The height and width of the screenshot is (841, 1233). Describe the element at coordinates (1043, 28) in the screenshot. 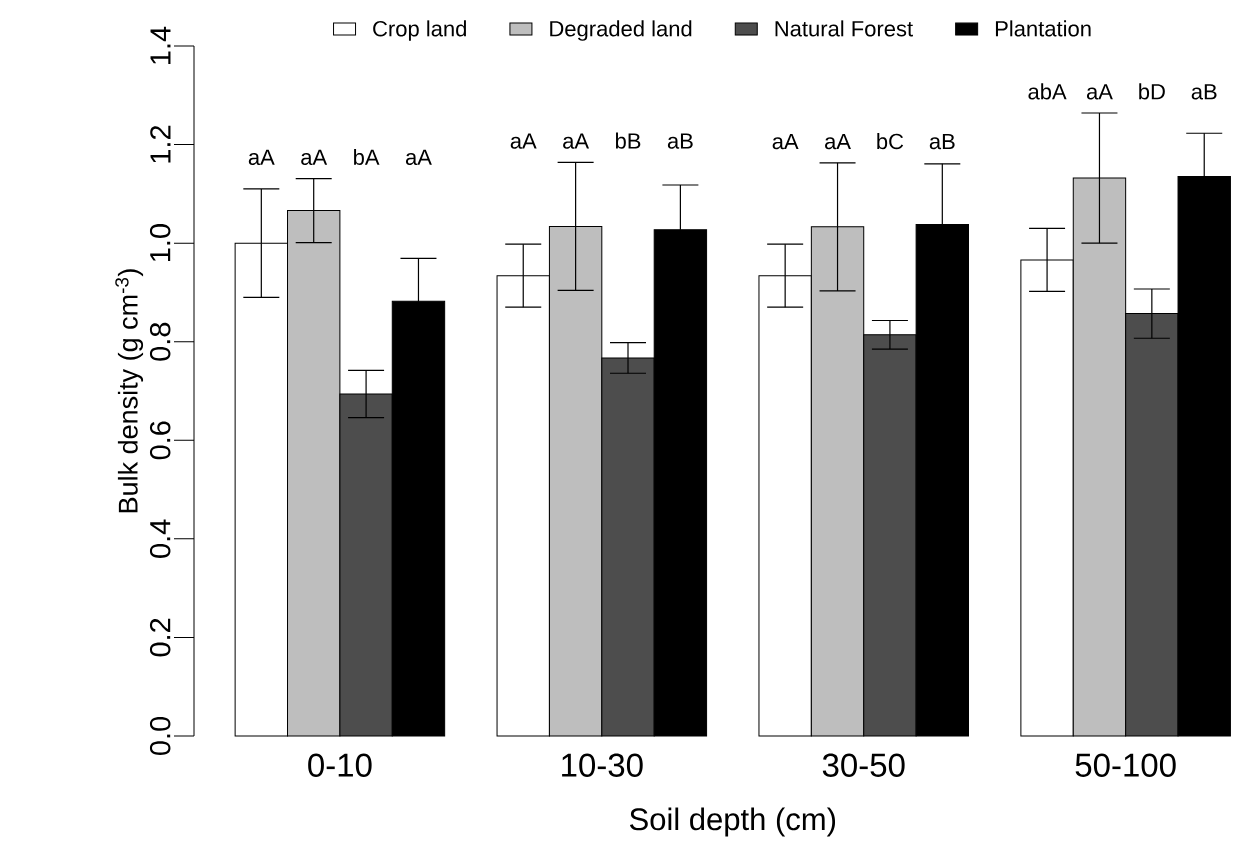

I see `legend-label: Plantation` at that location.